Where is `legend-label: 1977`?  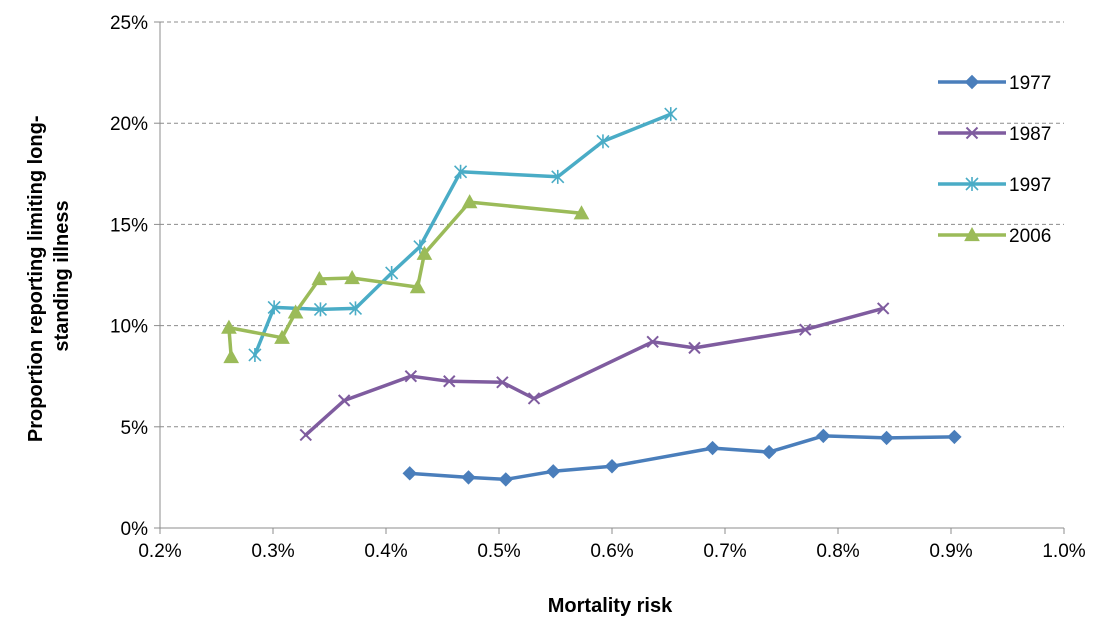 legend-label: 1977 is located at coordinates (1030, 83).